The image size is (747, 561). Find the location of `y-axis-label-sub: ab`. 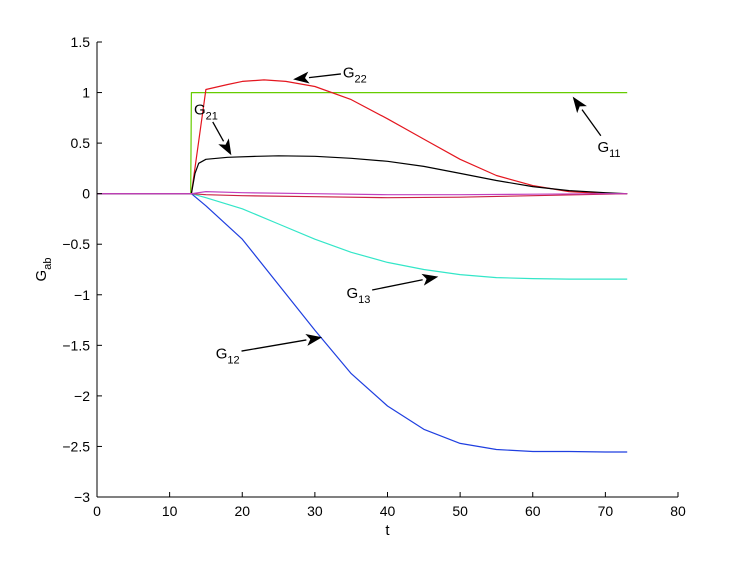

y-axis-label-sub: ab is located at coordinates (48, 264).